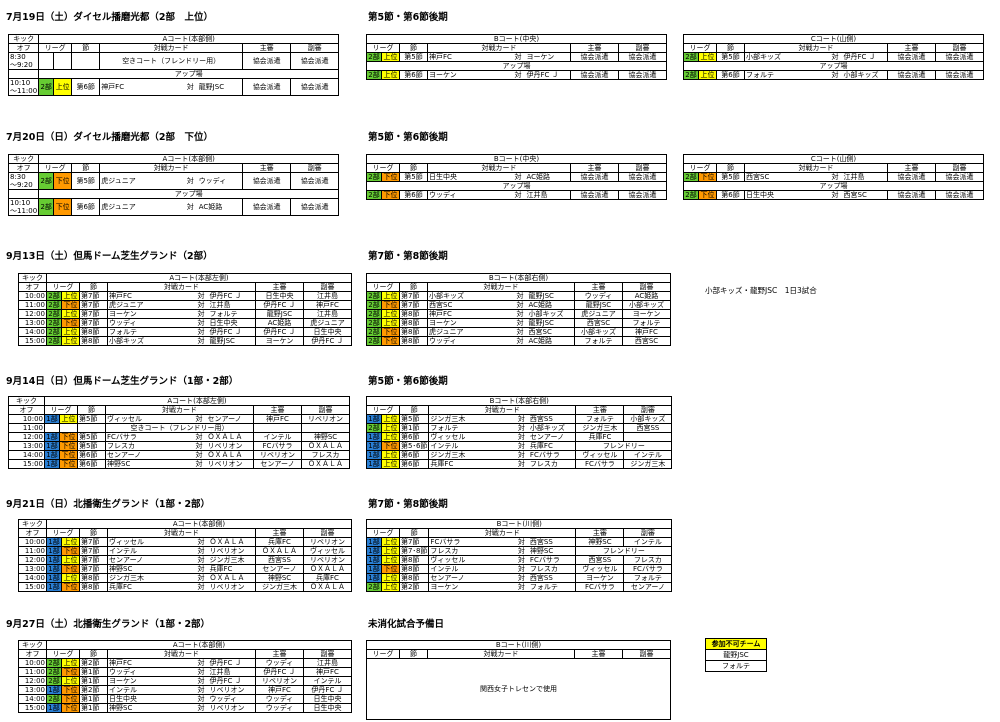 The width and height of the screenshot is (1000, 722). I want to click on assistant-referee: ＯＸＡＬＡ, so click(327, 569).